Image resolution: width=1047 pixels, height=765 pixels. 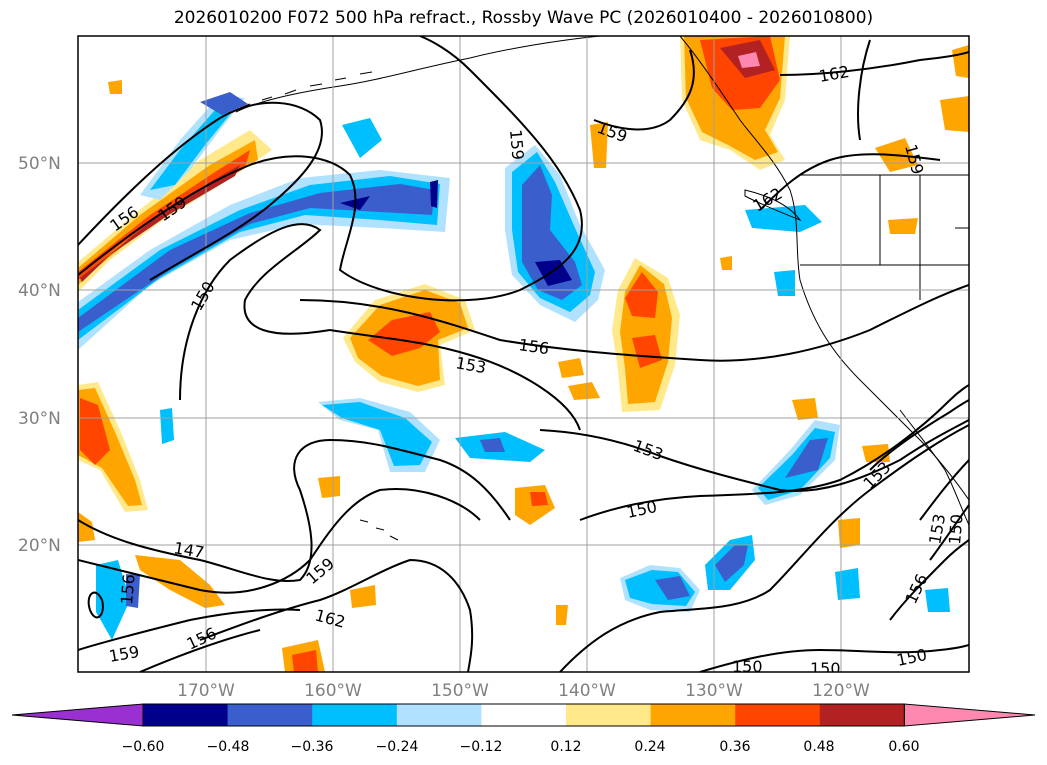 What do you see at coordinates (189, 629) in the screenshot?
I see `contour-159-sw` at bounding box center [189, 629].